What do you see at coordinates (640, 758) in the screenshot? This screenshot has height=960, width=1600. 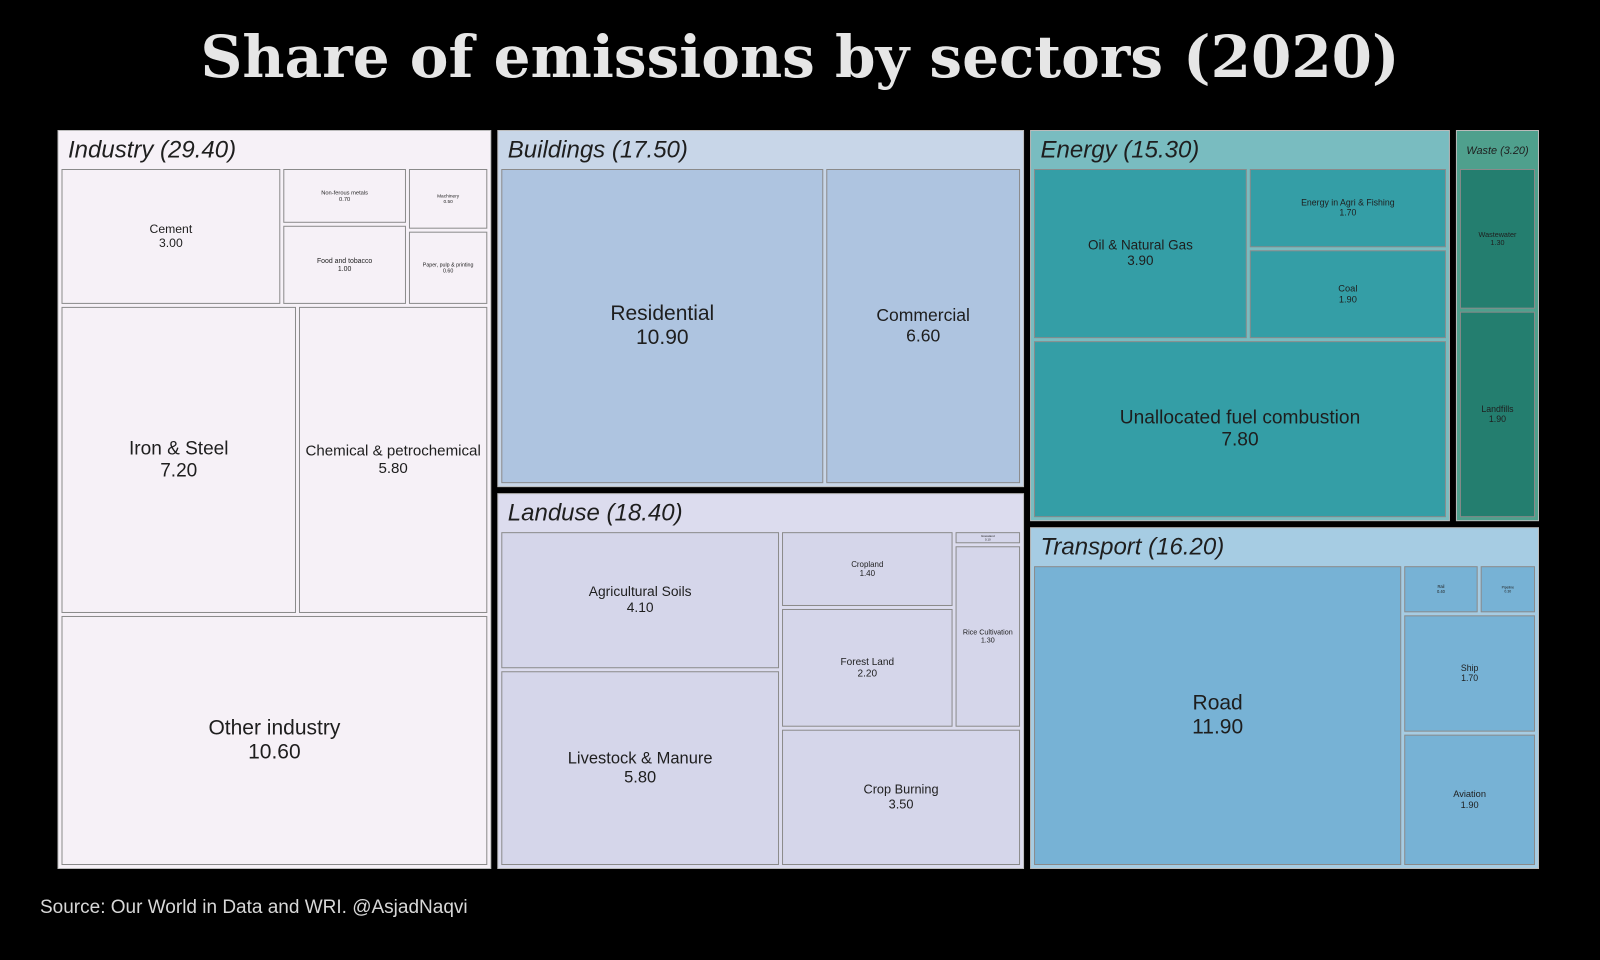 I see `leaf-label: Livestock & Manure` at bounding box center [640, 758].